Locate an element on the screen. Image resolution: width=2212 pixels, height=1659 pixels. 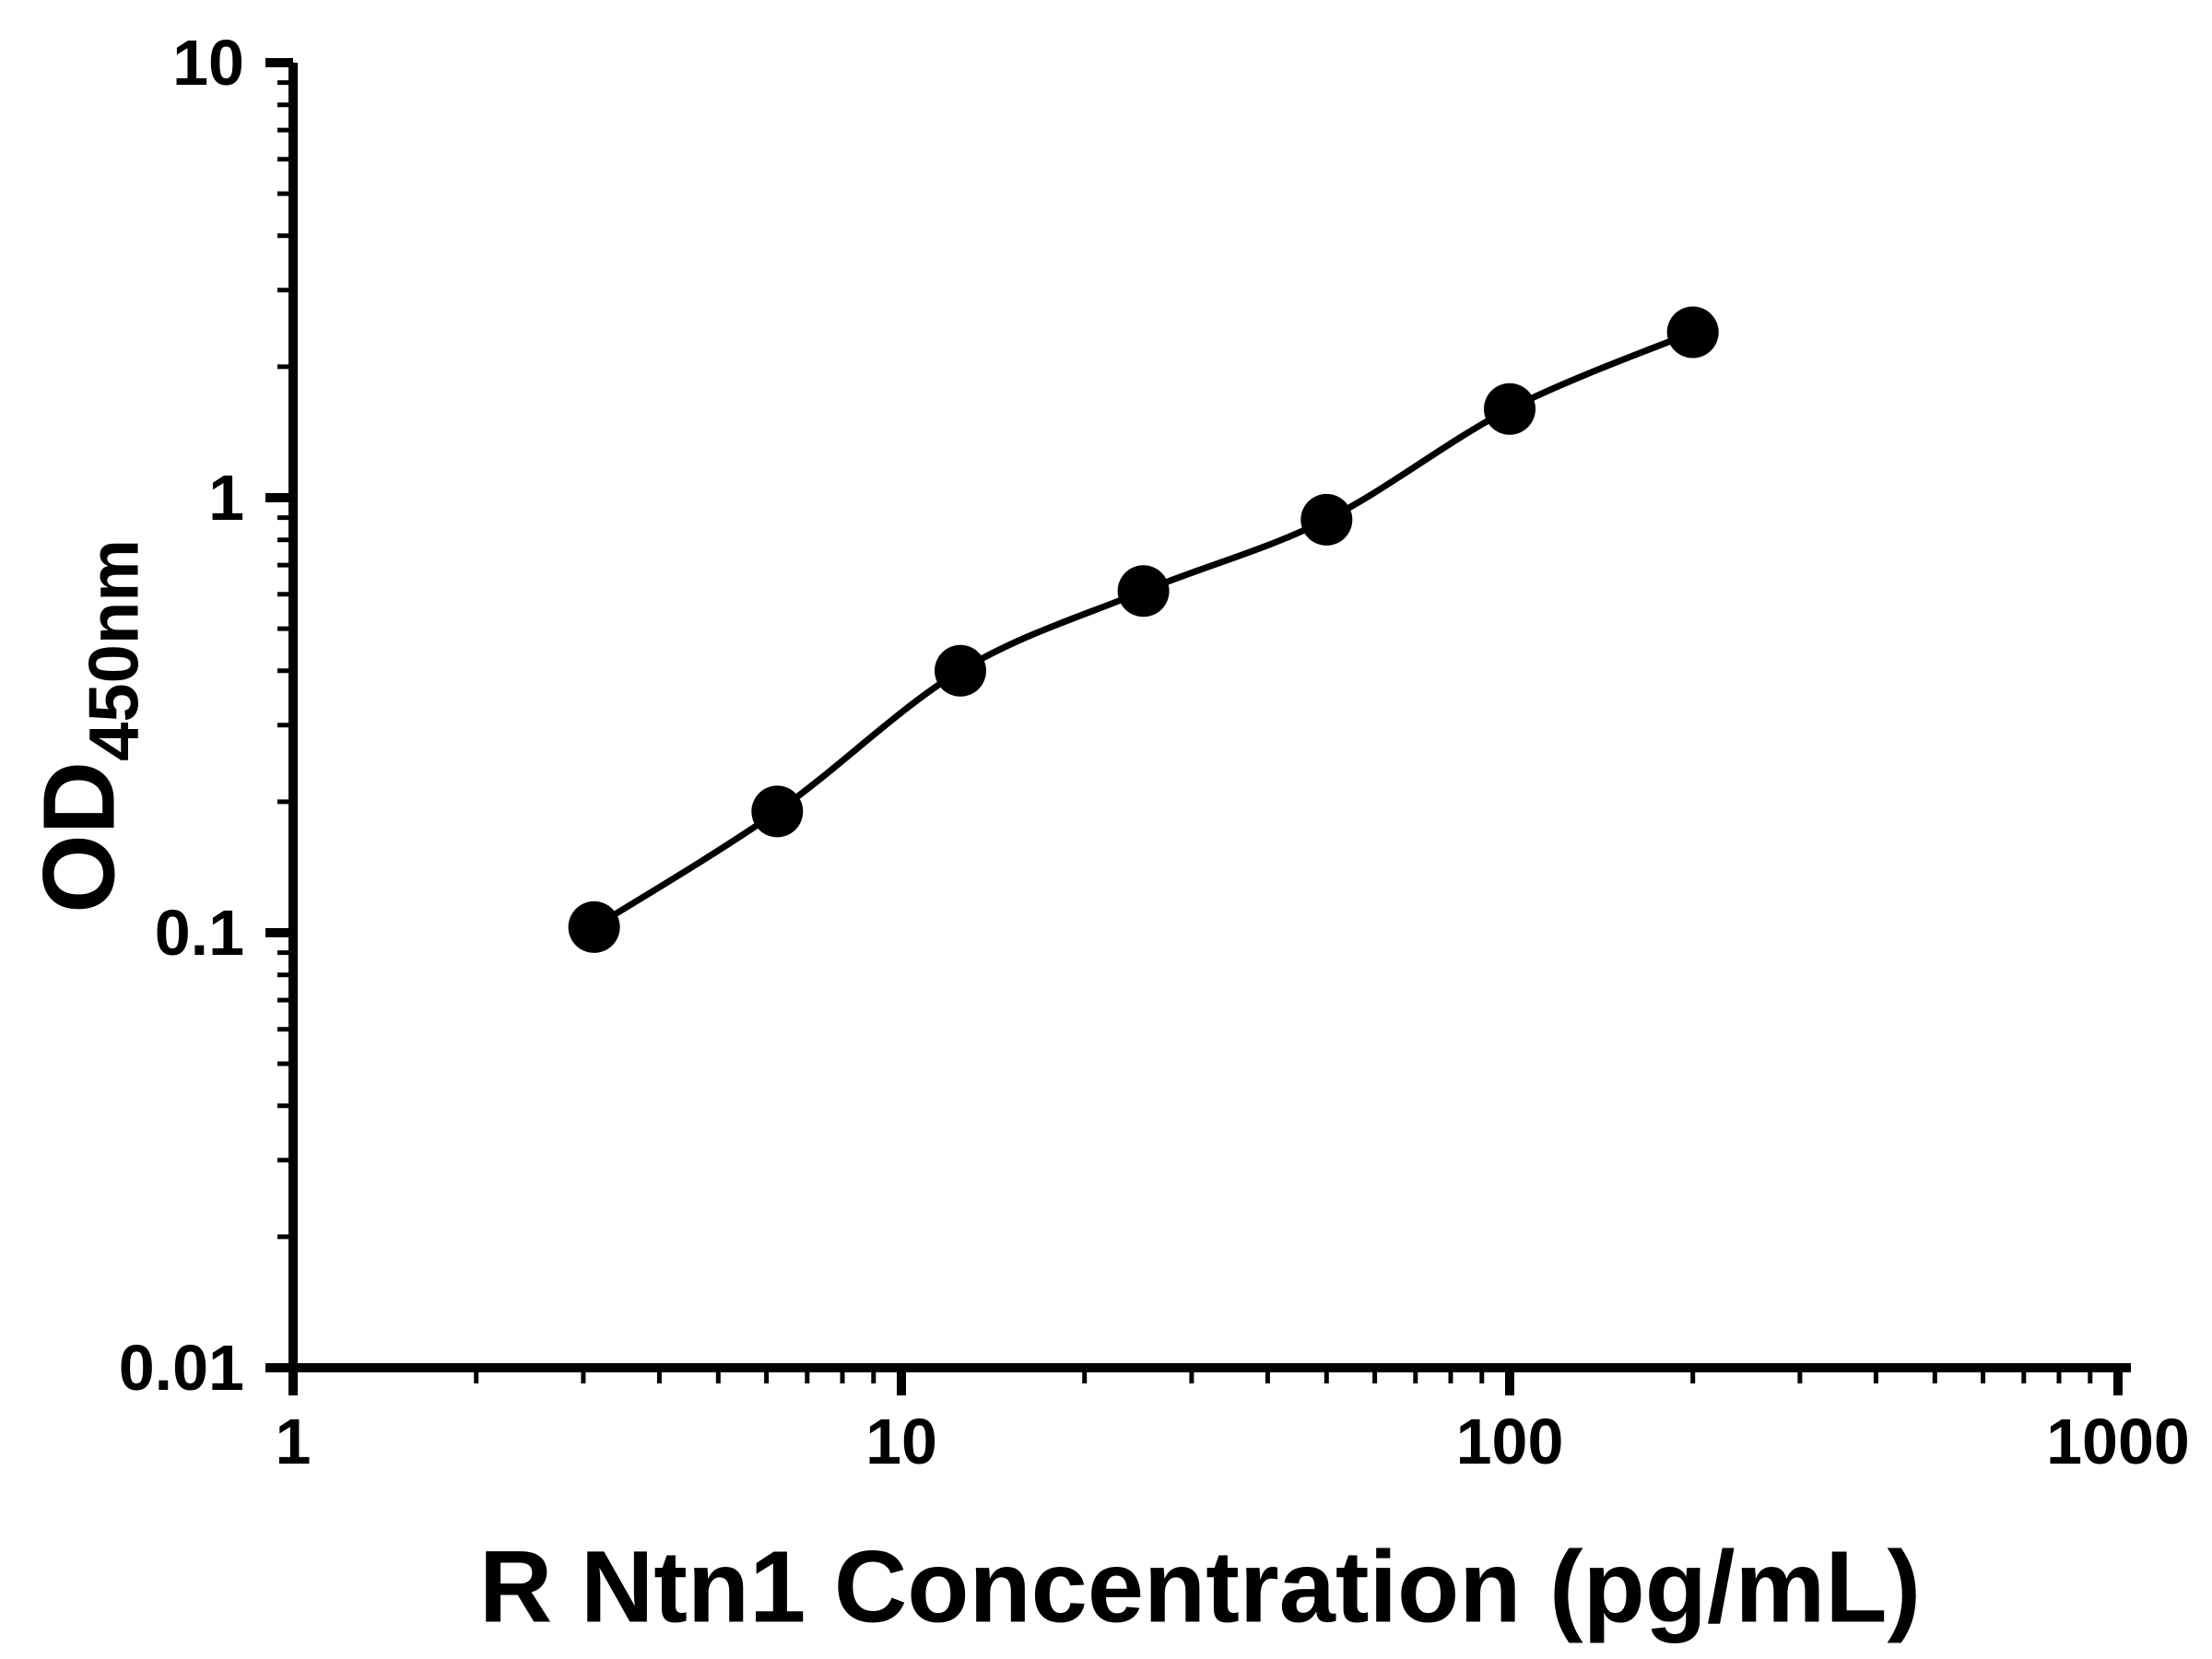
x-tick-label: 1 is located at coordinates (294, 1441).